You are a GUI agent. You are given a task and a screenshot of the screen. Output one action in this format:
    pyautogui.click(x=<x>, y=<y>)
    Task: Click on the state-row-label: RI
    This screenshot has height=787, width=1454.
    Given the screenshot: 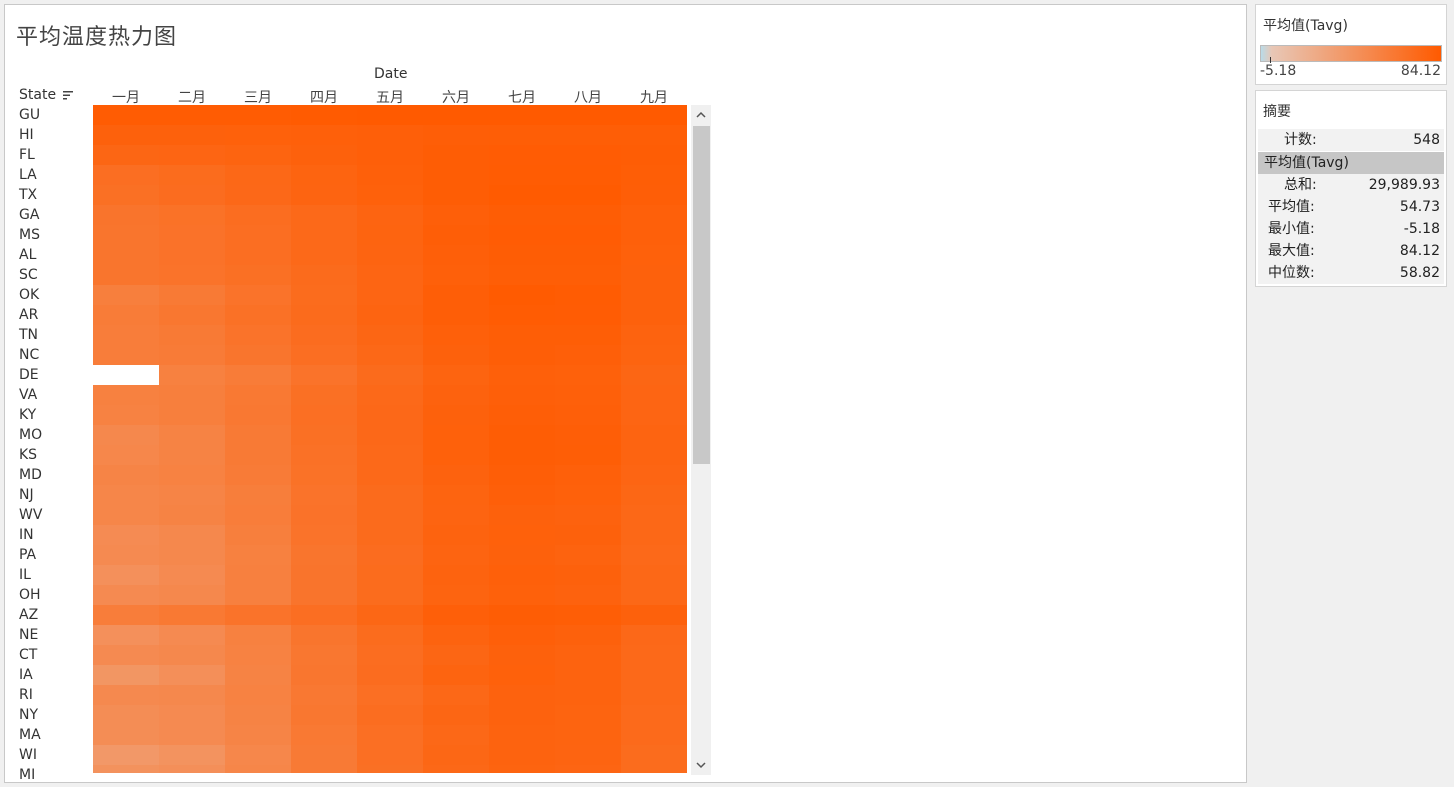 What is the action you would take?
    pyautogui.click(x=26, y=695)
    